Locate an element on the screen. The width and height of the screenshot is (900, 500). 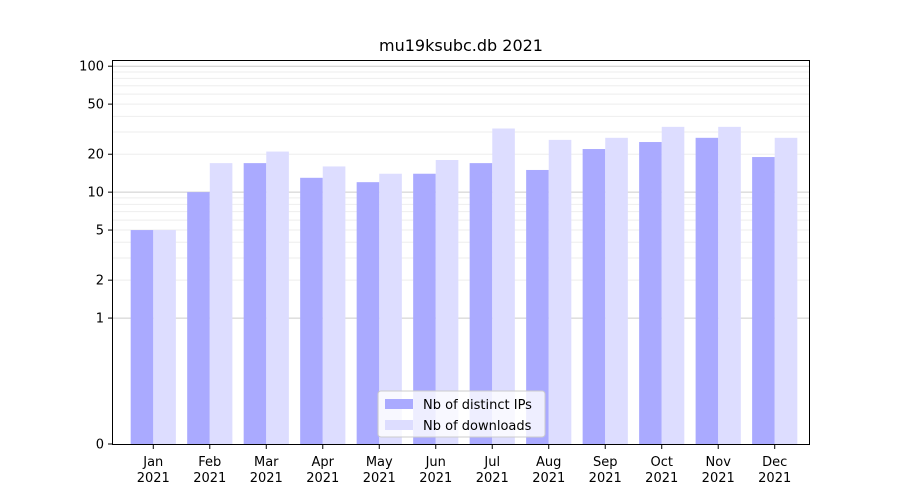
bar-ips-dec is located at coordinates (763, 300).